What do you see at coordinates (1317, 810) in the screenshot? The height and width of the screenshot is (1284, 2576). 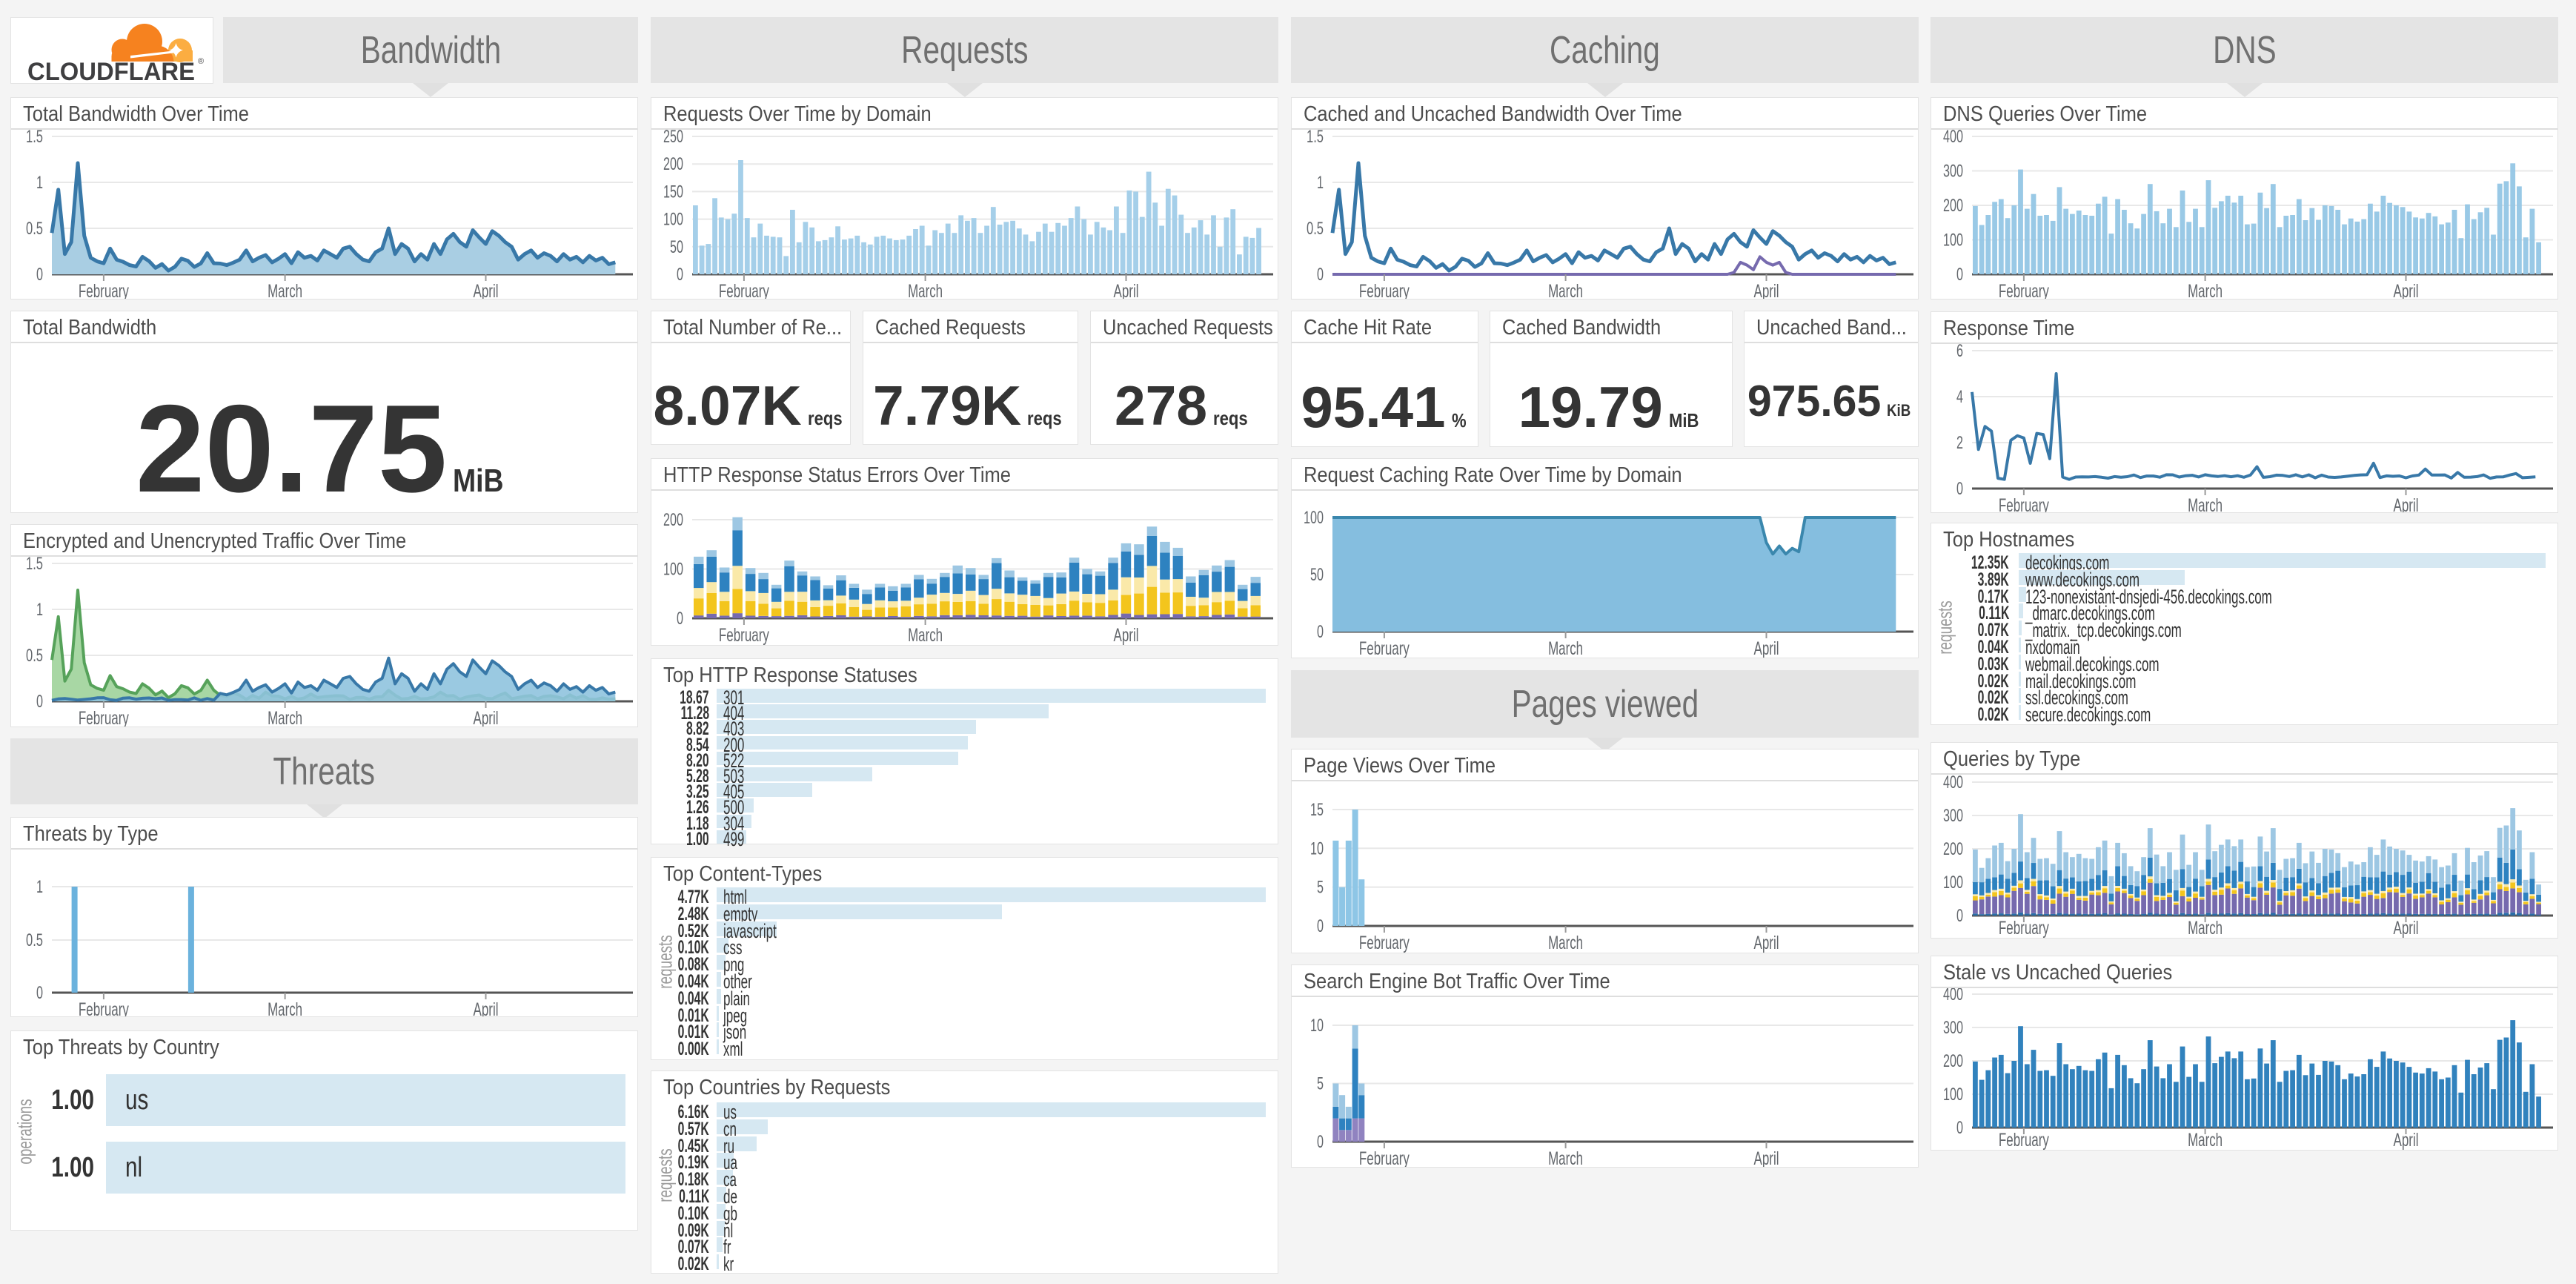 I see `svg-text: 15` at bounding box center [1317, 810].